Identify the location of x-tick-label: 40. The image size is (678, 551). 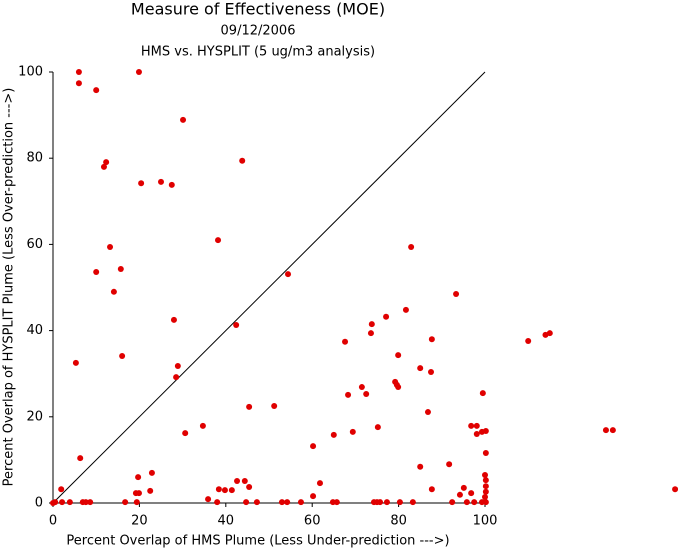
(226, 521).